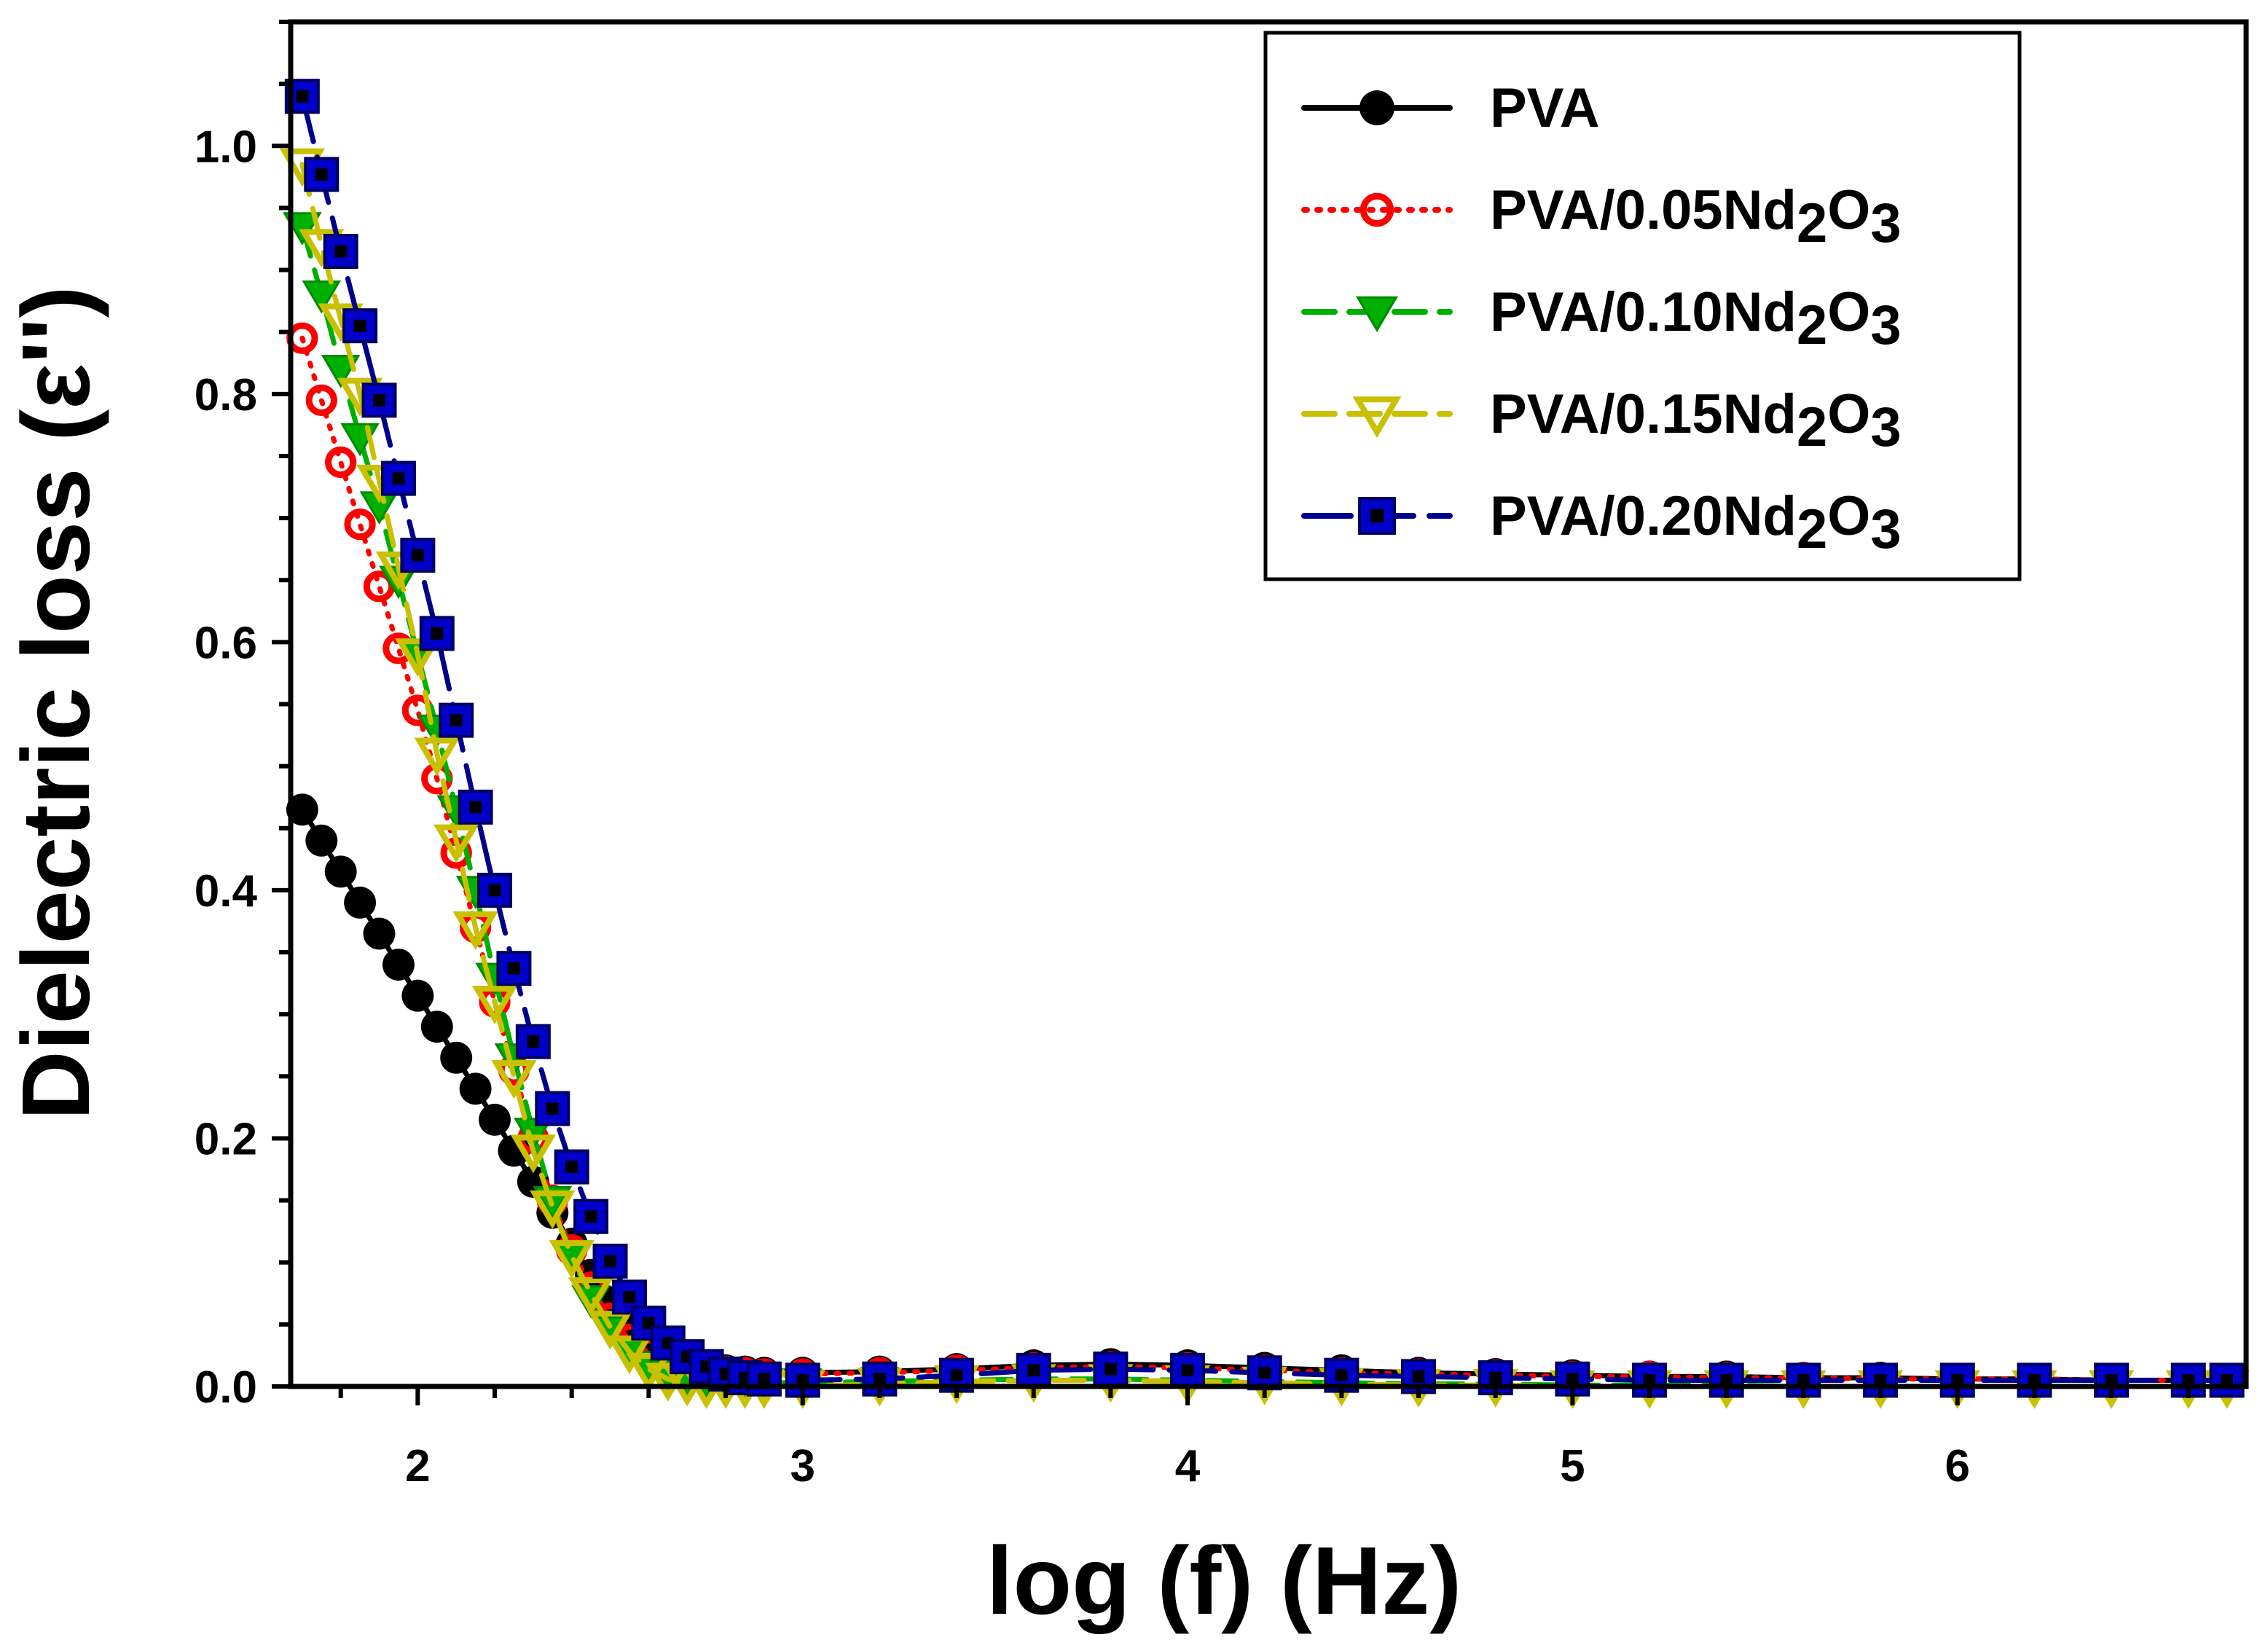 The image size is (2268, 1648). What do you see at coordinates (802, 1466) in the screenshot?
I see `x-tick-label: 3` at bounding box center [802, 1466].